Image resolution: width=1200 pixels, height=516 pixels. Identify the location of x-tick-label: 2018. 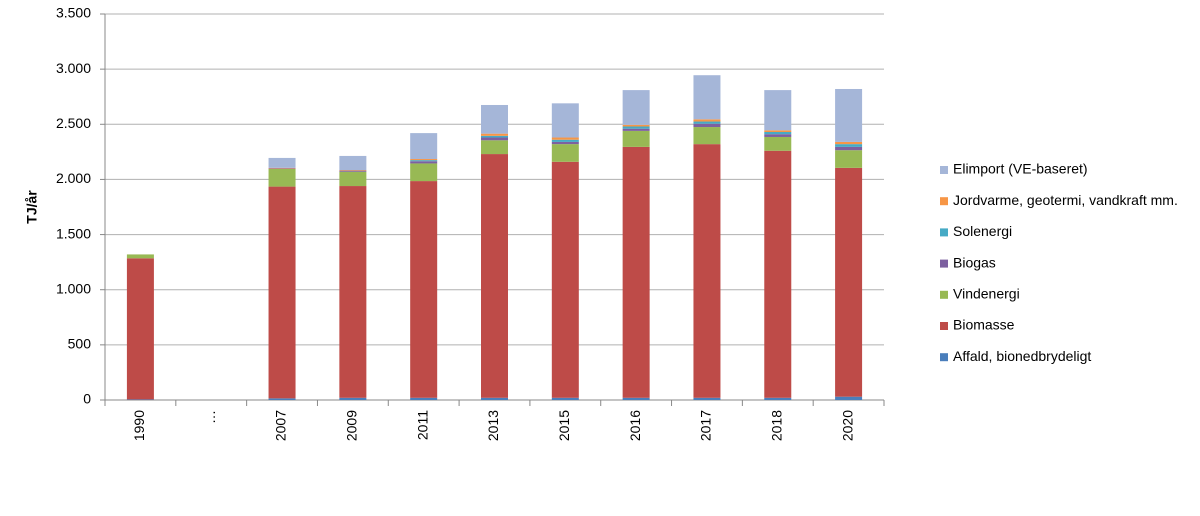
(776, 425).